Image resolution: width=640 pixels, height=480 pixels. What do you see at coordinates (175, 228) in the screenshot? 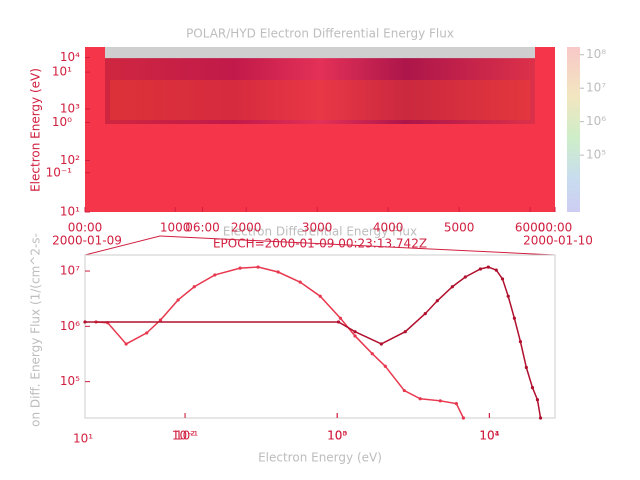
I see `x-tick-label: 1000` at bounding box center [175, 228].